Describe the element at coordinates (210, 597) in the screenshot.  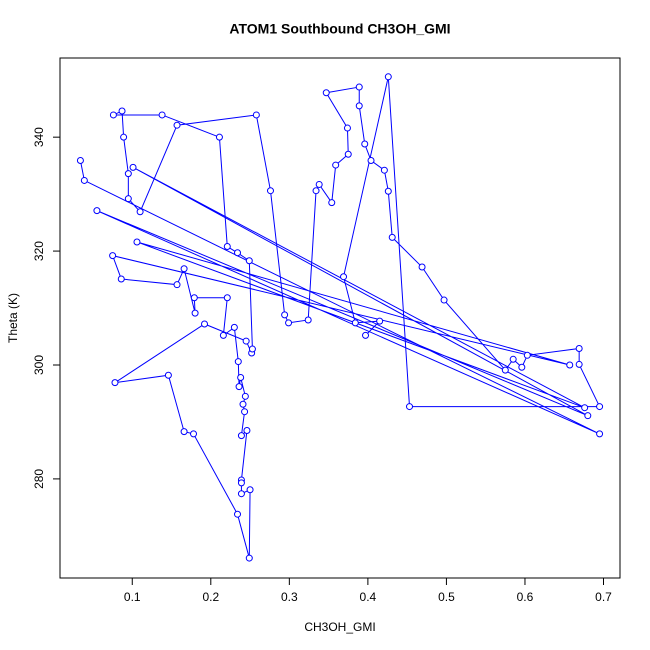
I see `x-tick-label: 0.2` at that location.